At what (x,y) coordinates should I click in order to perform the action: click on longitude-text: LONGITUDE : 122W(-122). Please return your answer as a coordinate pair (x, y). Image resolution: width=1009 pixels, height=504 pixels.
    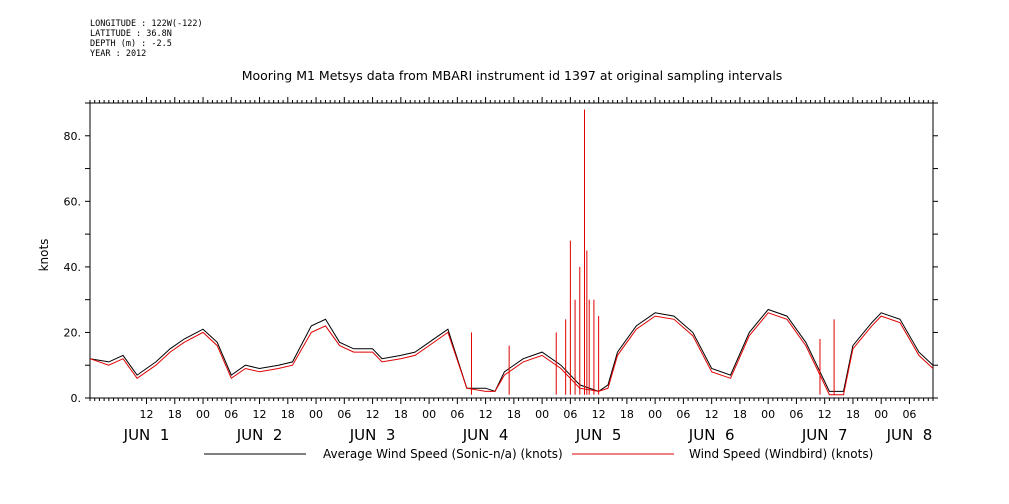
    Looking at the image, I should click on (146, 24).